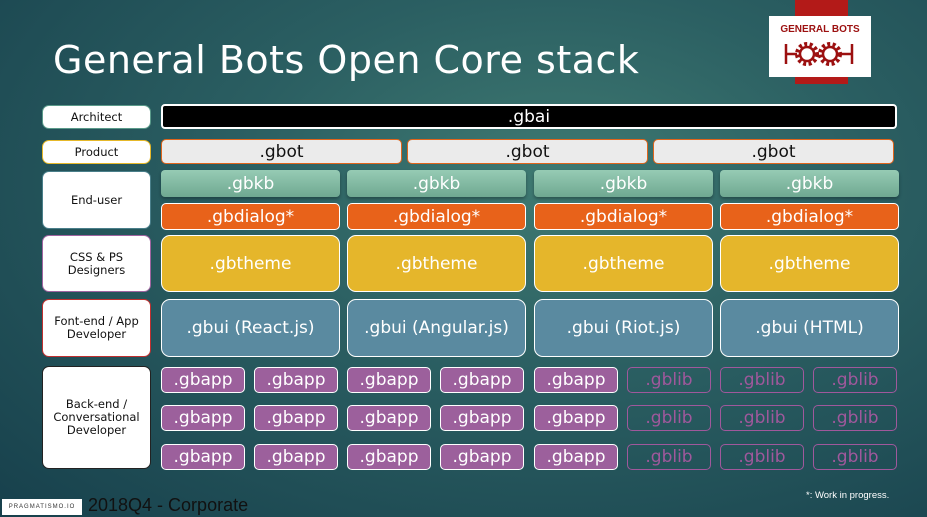 The width and height of the screenshot is (927, 517). I want to click on role-label: CSS & PS Designers, so click(96, 263).